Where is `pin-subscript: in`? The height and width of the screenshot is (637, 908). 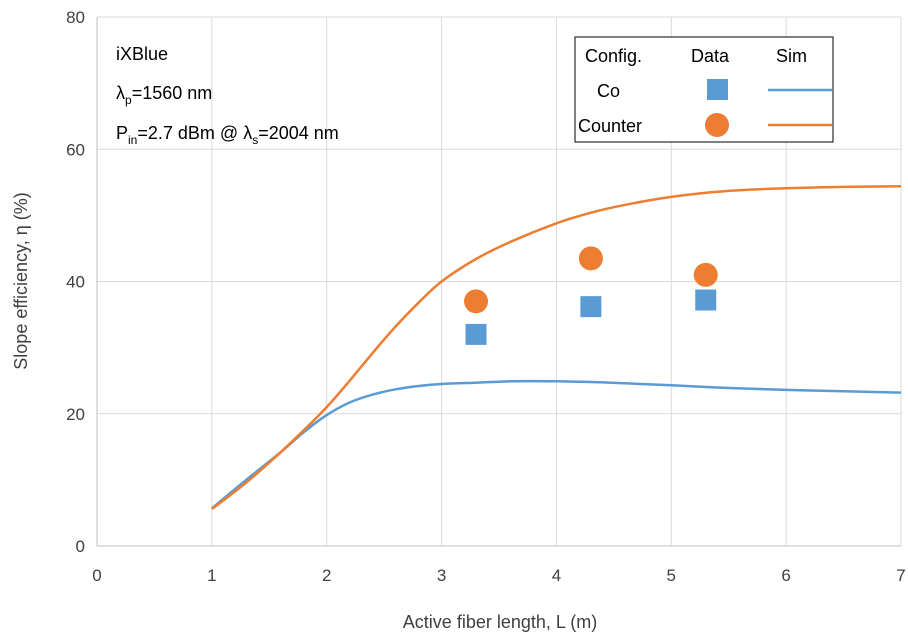 pin-subscript: in is located at coordinates (132, 140).